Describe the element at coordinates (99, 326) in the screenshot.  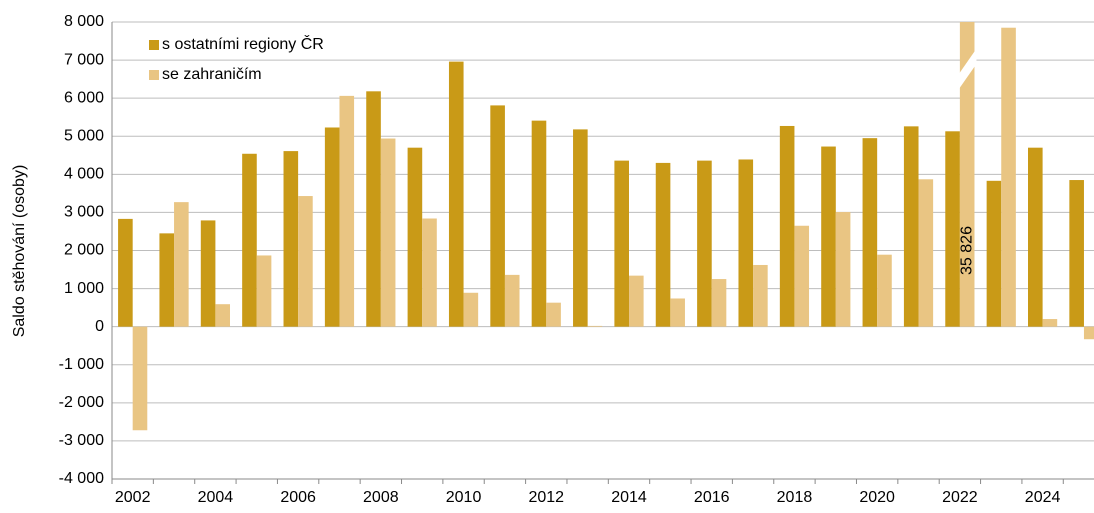
I see `y-tick-label: 0` at that location.